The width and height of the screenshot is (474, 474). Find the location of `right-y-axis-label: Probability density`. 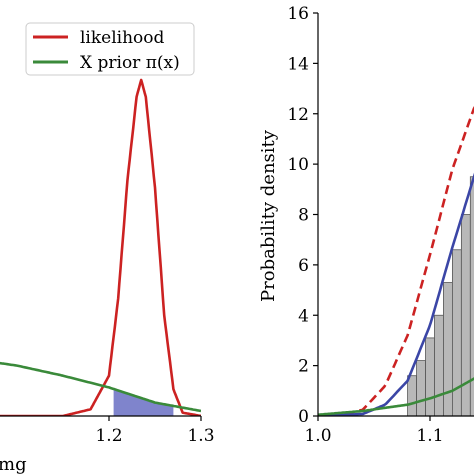

right-y-axis-label: Probability density is located at coordinates (268, 215).